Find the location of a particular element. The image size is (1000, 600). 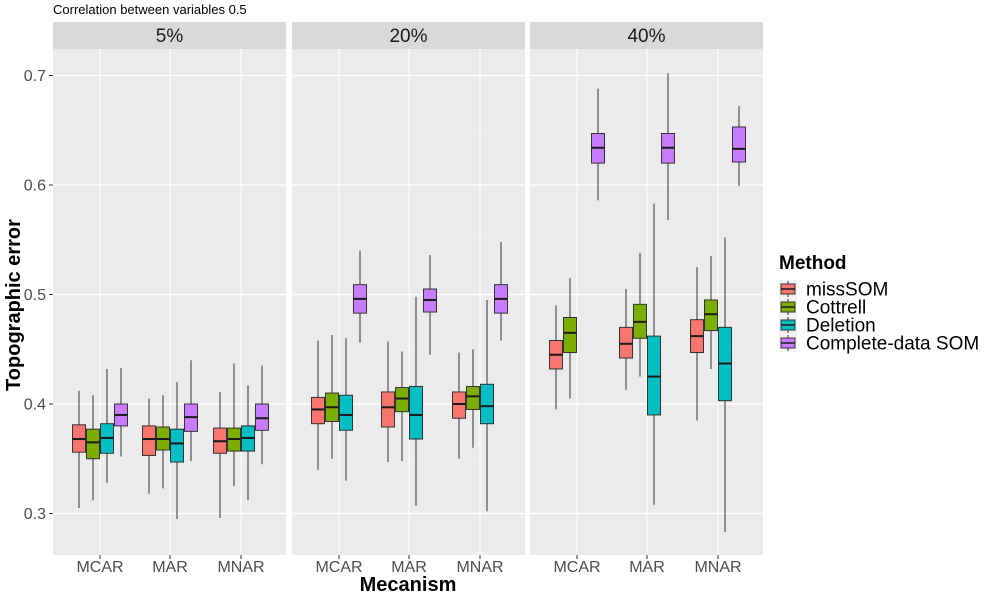

y-tick-label: 0.4 is located at coordinates (35, 405).